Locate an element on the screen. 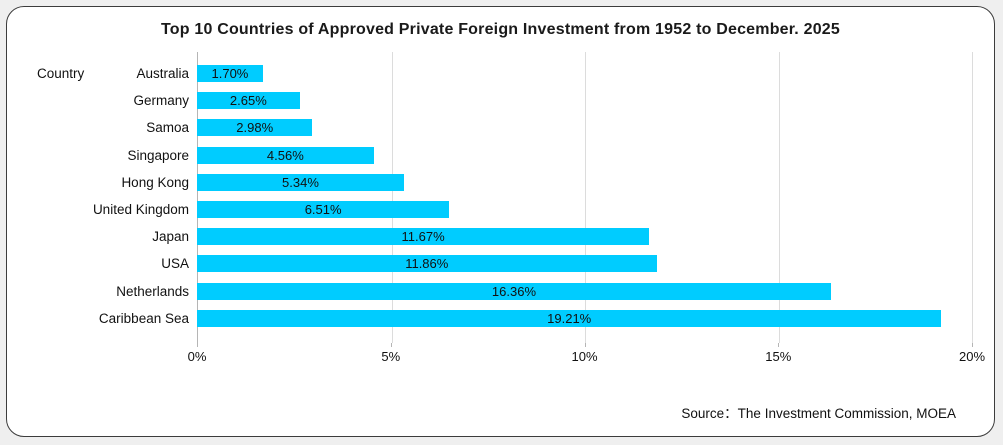 The image size is (1003, 445). bar-value-label: 11.67% is located at coordinates (423, 237).